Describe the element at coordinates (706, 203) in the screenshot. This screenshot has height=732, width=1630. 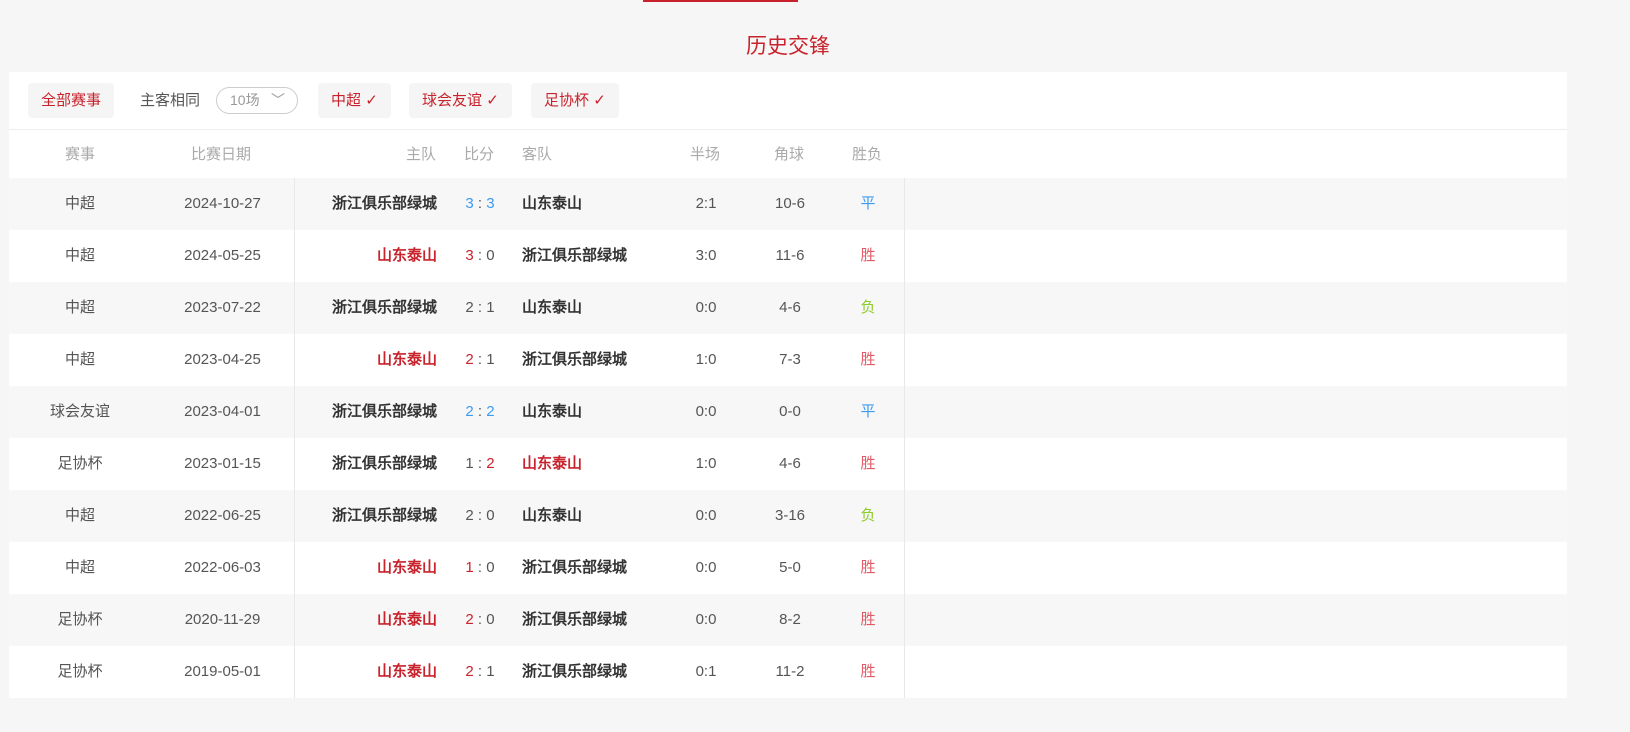
I see `half-time-score: 2:1` at that location.